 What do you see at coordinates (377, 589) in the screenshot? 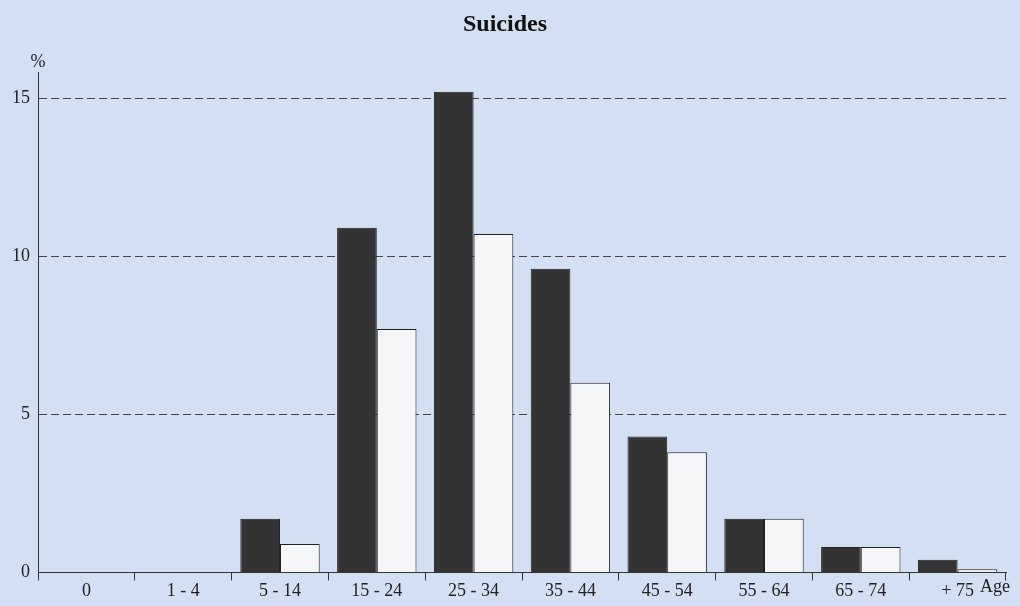
I see `x-tick-label: 15 - 24` at bounding box center [377, 589].